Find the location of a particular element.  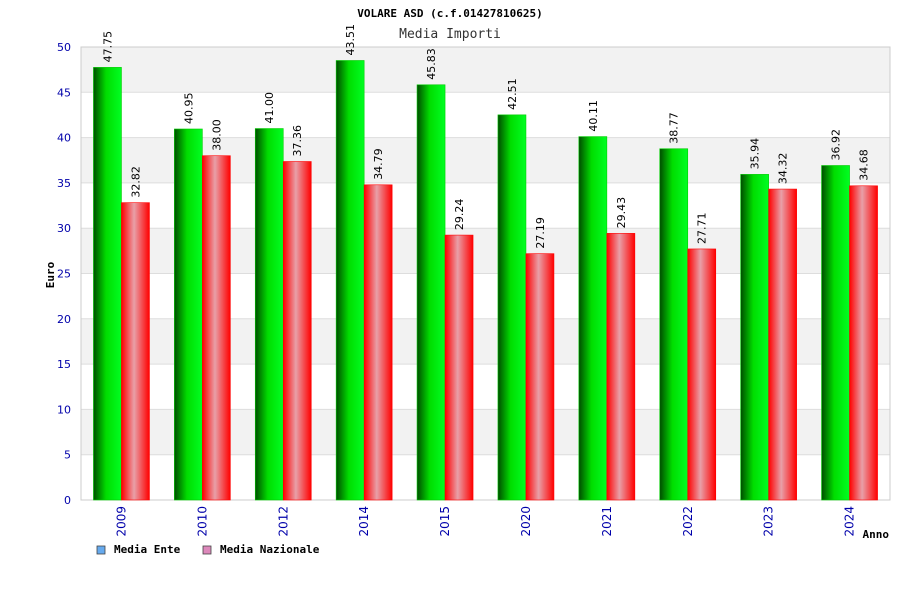

bar-media-nazionale-2020 is located at coordinates (540, 377).